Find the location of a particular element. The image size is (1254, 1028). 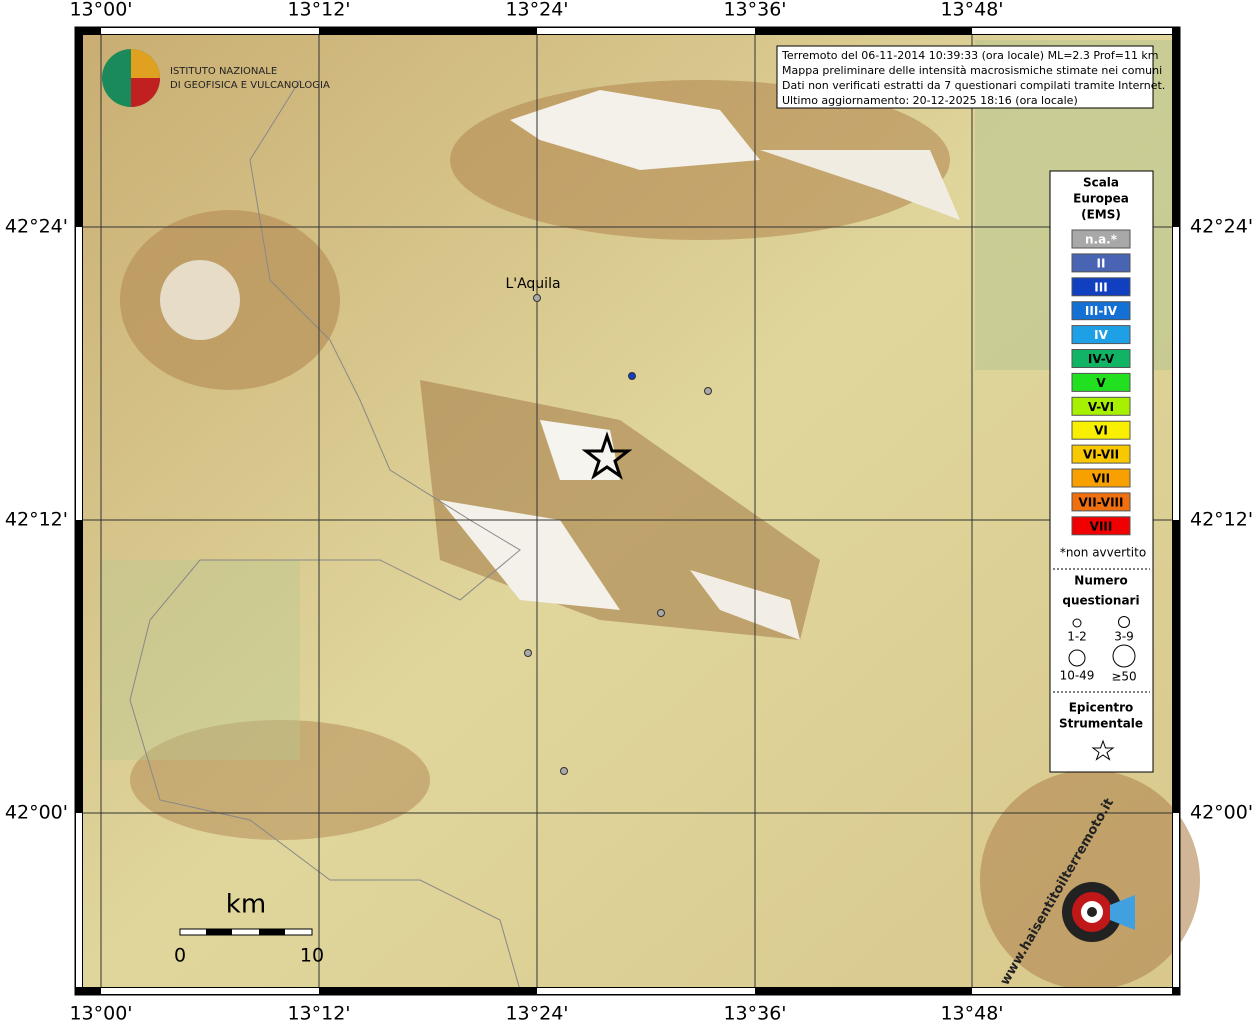

legend-label: VIII is located at coordinates (1101, 526).